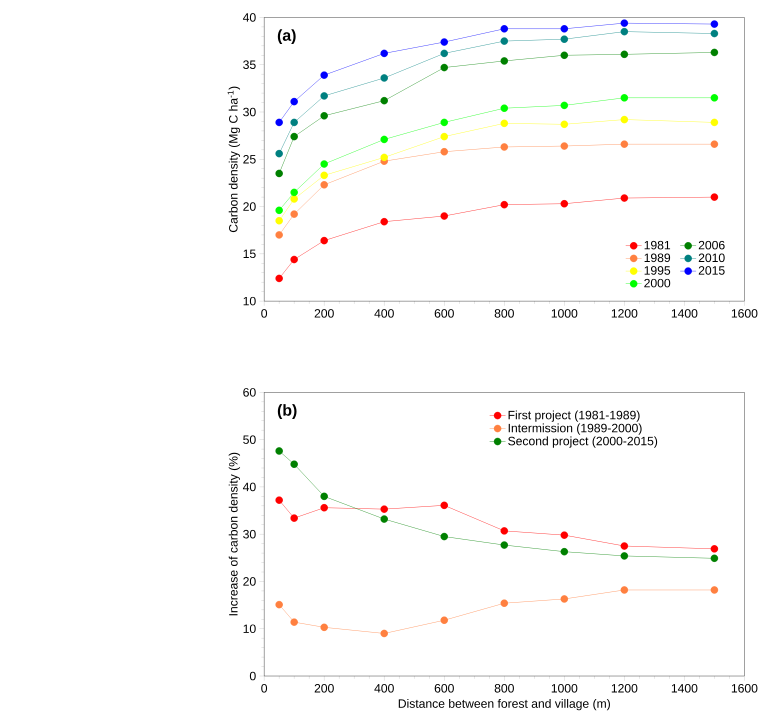 The height and width of the screenshot is (713, 761). What do you see at coordinates (583, 442) in the screenshot?
I see `legend-label: Second project (2000-2015)` at bounding box center [583, 442].